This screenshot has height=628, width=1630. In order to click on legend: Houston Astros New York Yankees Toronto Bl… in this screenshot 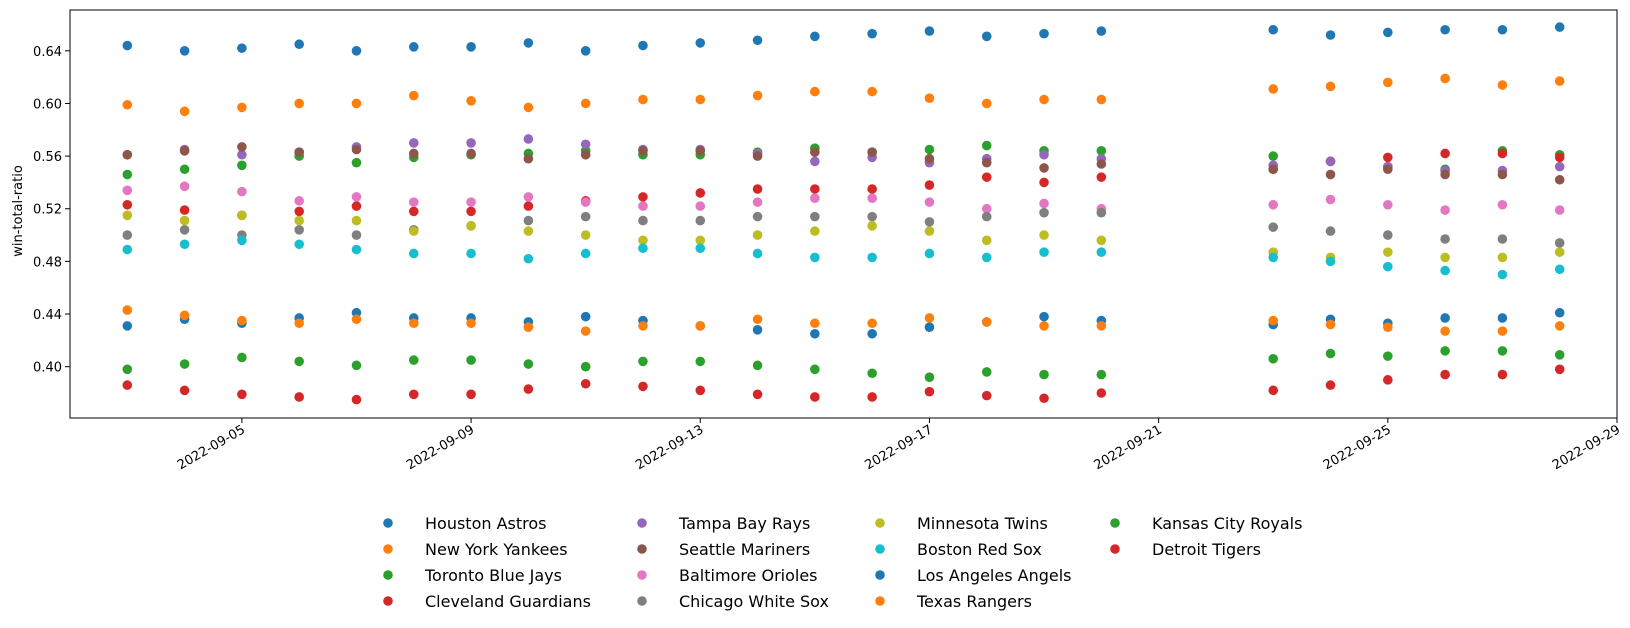, I will do `click(842, 562)`.